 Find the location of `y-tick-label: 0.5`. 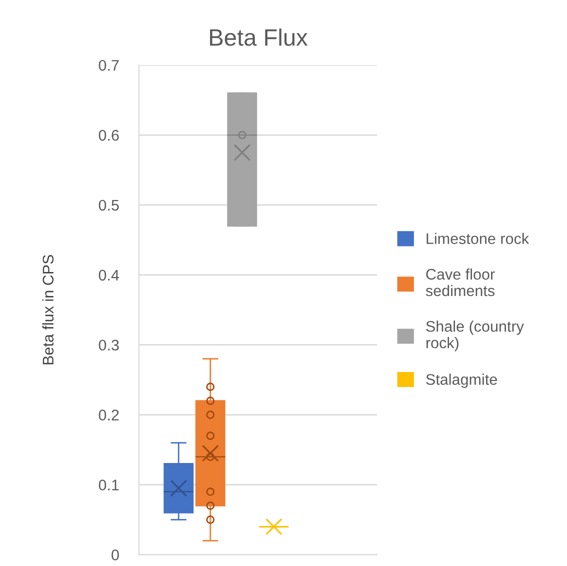

y-tick-label: 0.5 is located at coordinates (108, 205).